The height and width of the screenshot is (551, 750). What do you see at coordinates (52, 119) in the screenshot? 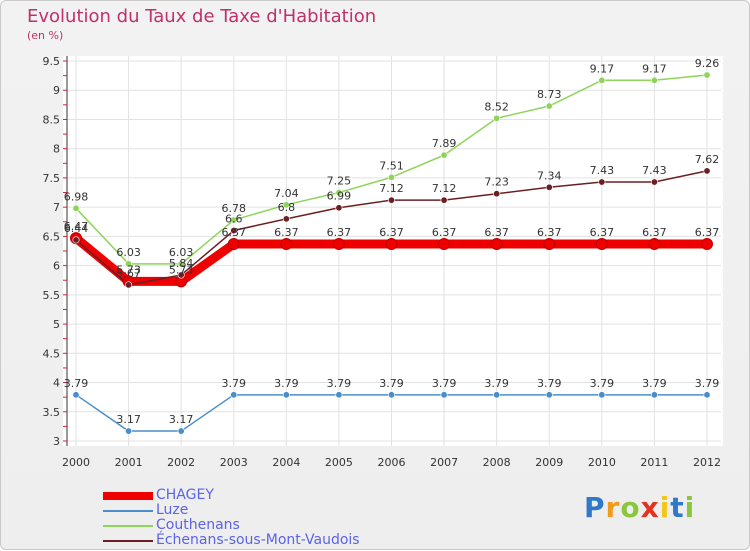
I see `y-tick-label: 8.5` at bounding box center [52, 119].